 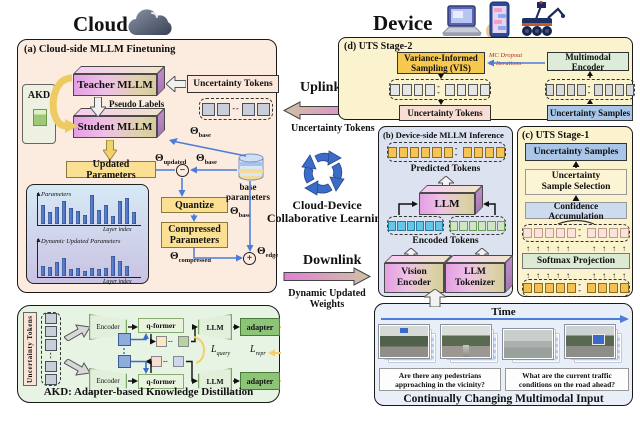 What do you see at coordinates (176, 84) in the screenshot?
I see `uncertainty-tokens-arrow` at bounding box center [176, 84].